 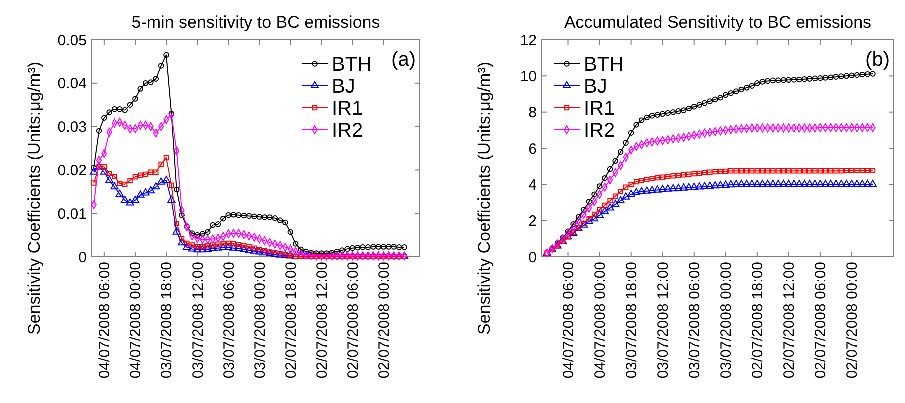 I want to click on y-tick-label: 6, so click(x=532, y=149).